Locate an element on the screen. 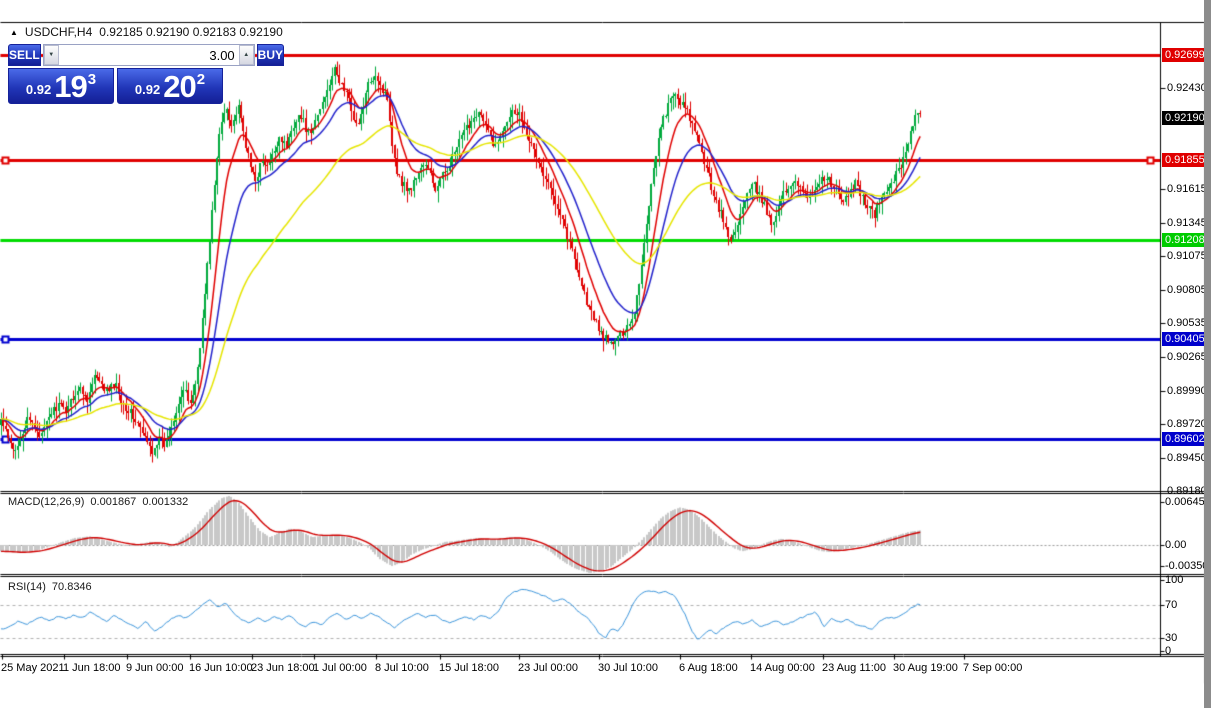 The width and height of the screenshot is (1211, 708). price-line-badge: 0.89602 is located at coordinates (1185, 438).